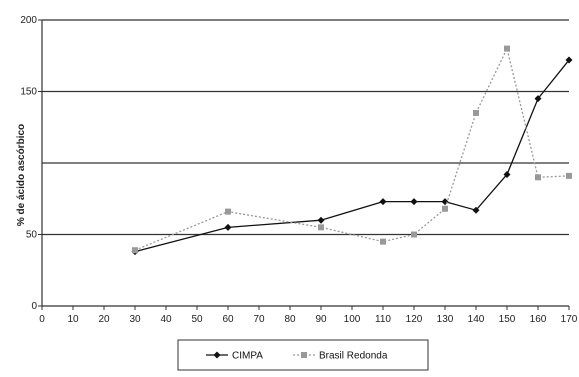 Image resolution: width=579 pixels, height=377 pixels. Describe the element at coordinates (166, 319) in the screenshot. I see `x-tick-label-4: 40` at that location.